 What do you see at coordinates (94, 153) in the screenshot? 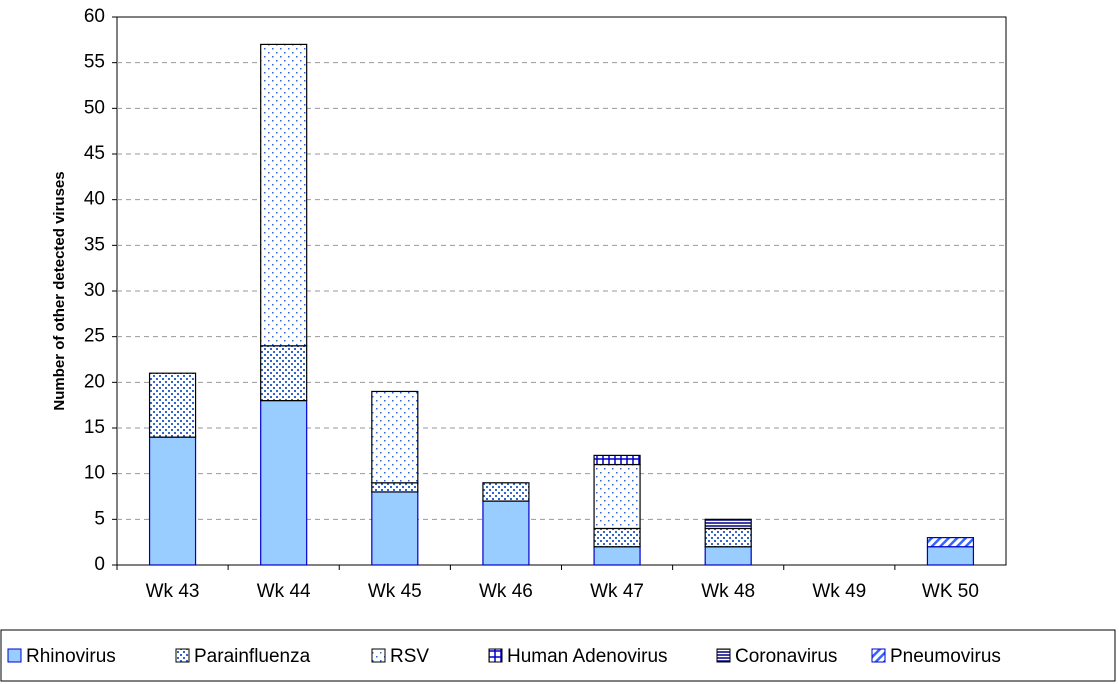
I see `y-tick-label: 45` at bounding box center [94, 153].